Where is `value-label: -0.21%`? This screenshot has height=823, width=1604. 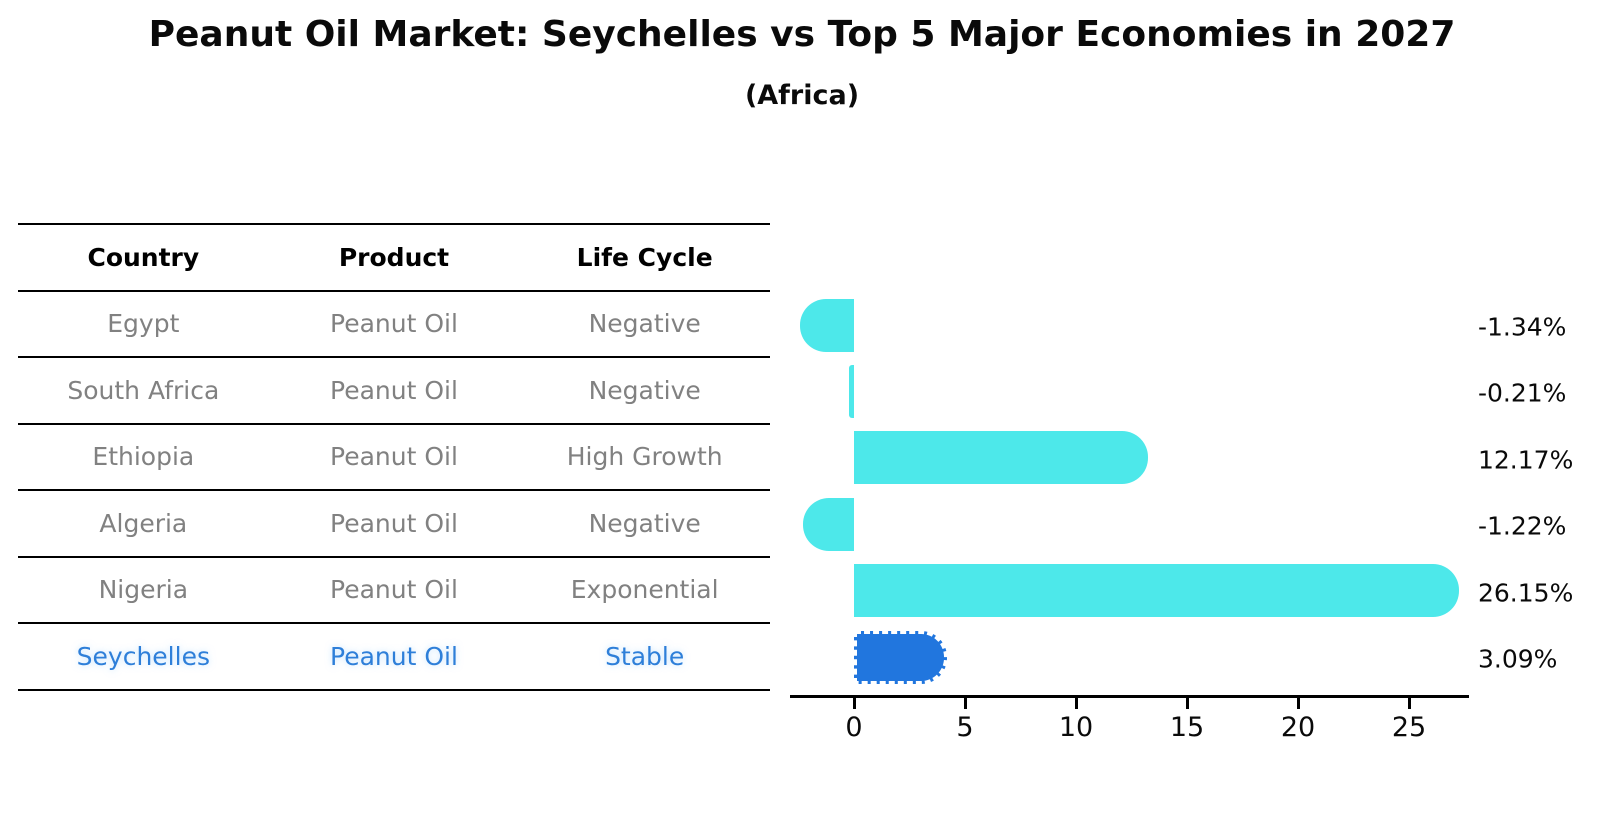 value-label: -0.21% is located at coordinates (1522, 393).